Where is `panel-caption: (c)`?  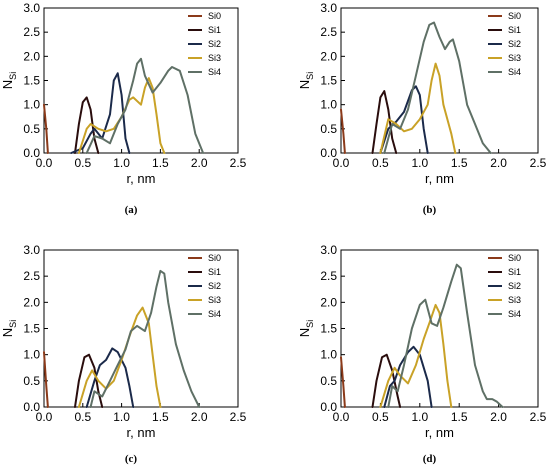
panel-caption: (c) is located at coordinates (131, 459).